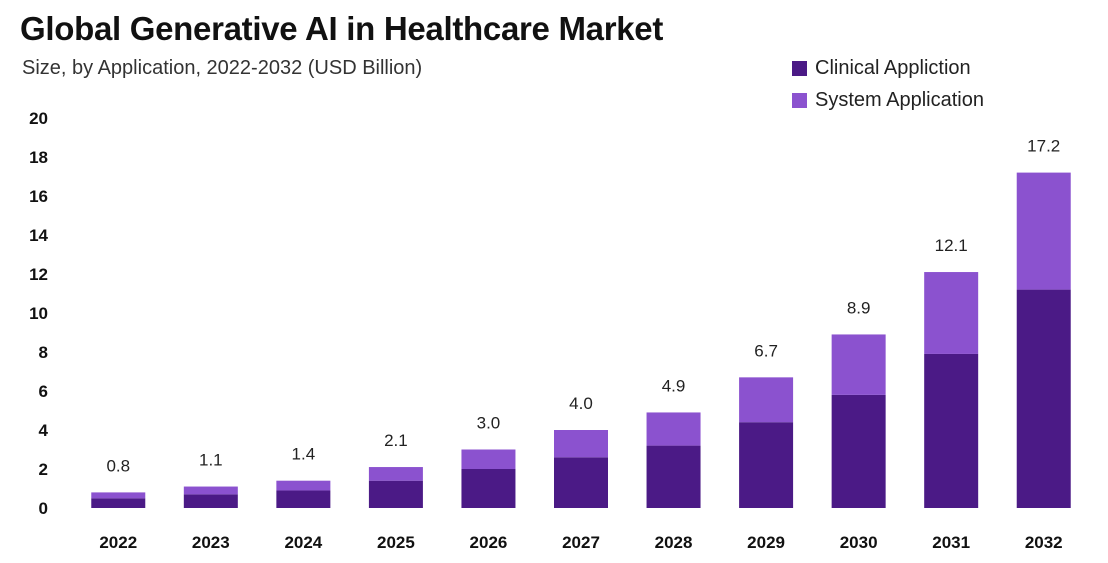 Image resolution: width=1108 pixels, height=563 pixels. What do you see at coordinates (899, 99) in the screenshot?
I see `legend-label-system: System Application` at bounding box center [899, 99].